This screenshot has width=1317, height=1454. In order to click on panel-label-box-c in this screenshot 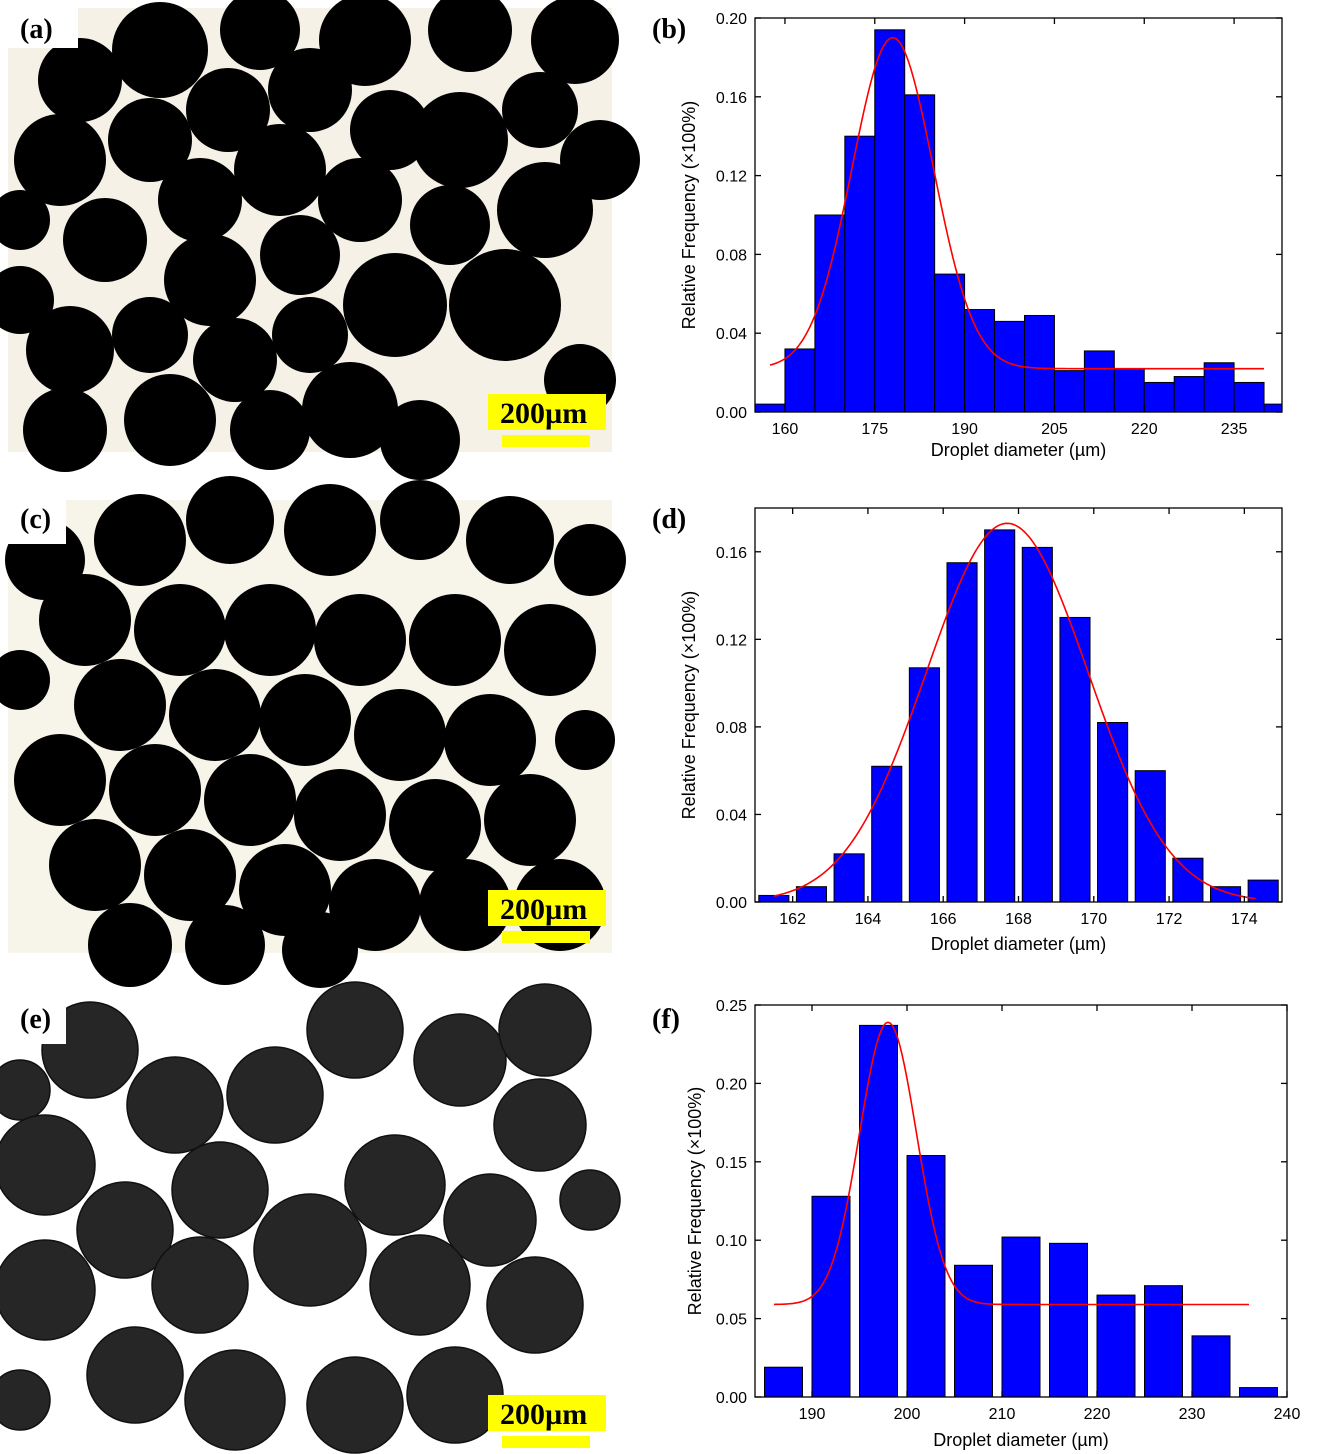, I will do `click(37, 522)`.